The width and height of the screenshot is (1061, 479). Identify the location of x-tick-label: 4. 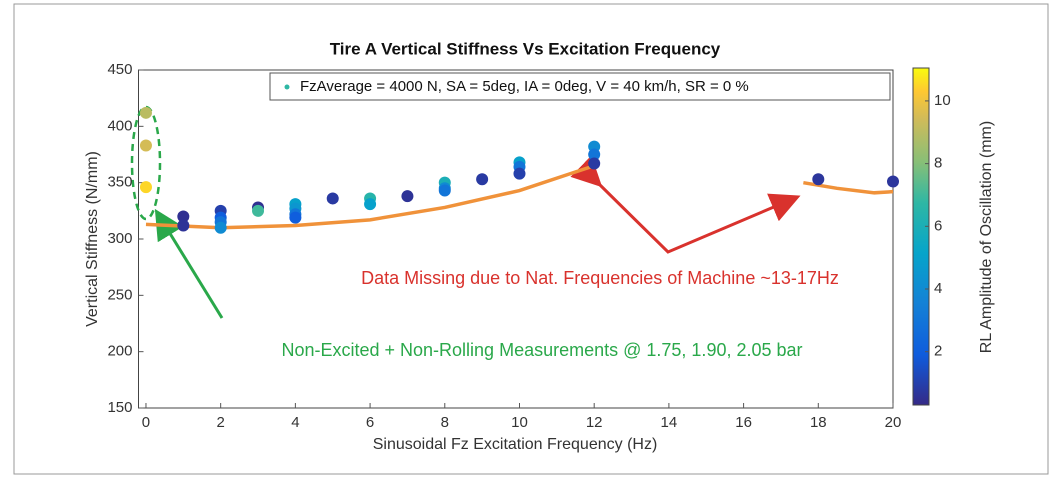
(295, 422).